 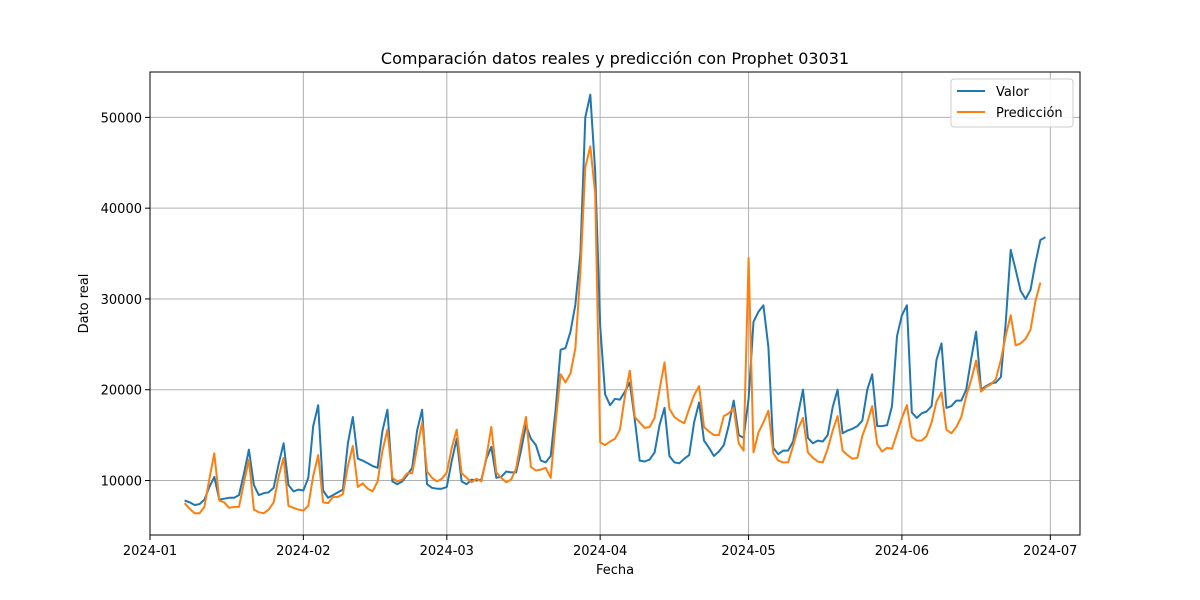 What do you see at coordinates (121, 391) in the screenshot?
I see `y-tick-label: 20000` at bounding box center [121, 391].